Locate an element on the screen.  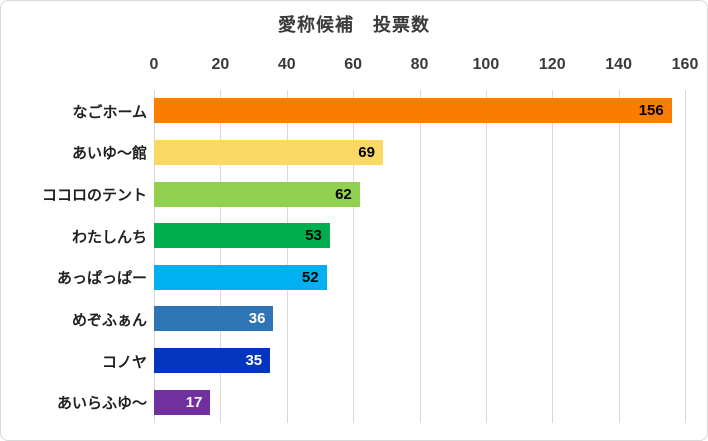
category-label: あいゆ〜館 is located at coordinates (109, 154).